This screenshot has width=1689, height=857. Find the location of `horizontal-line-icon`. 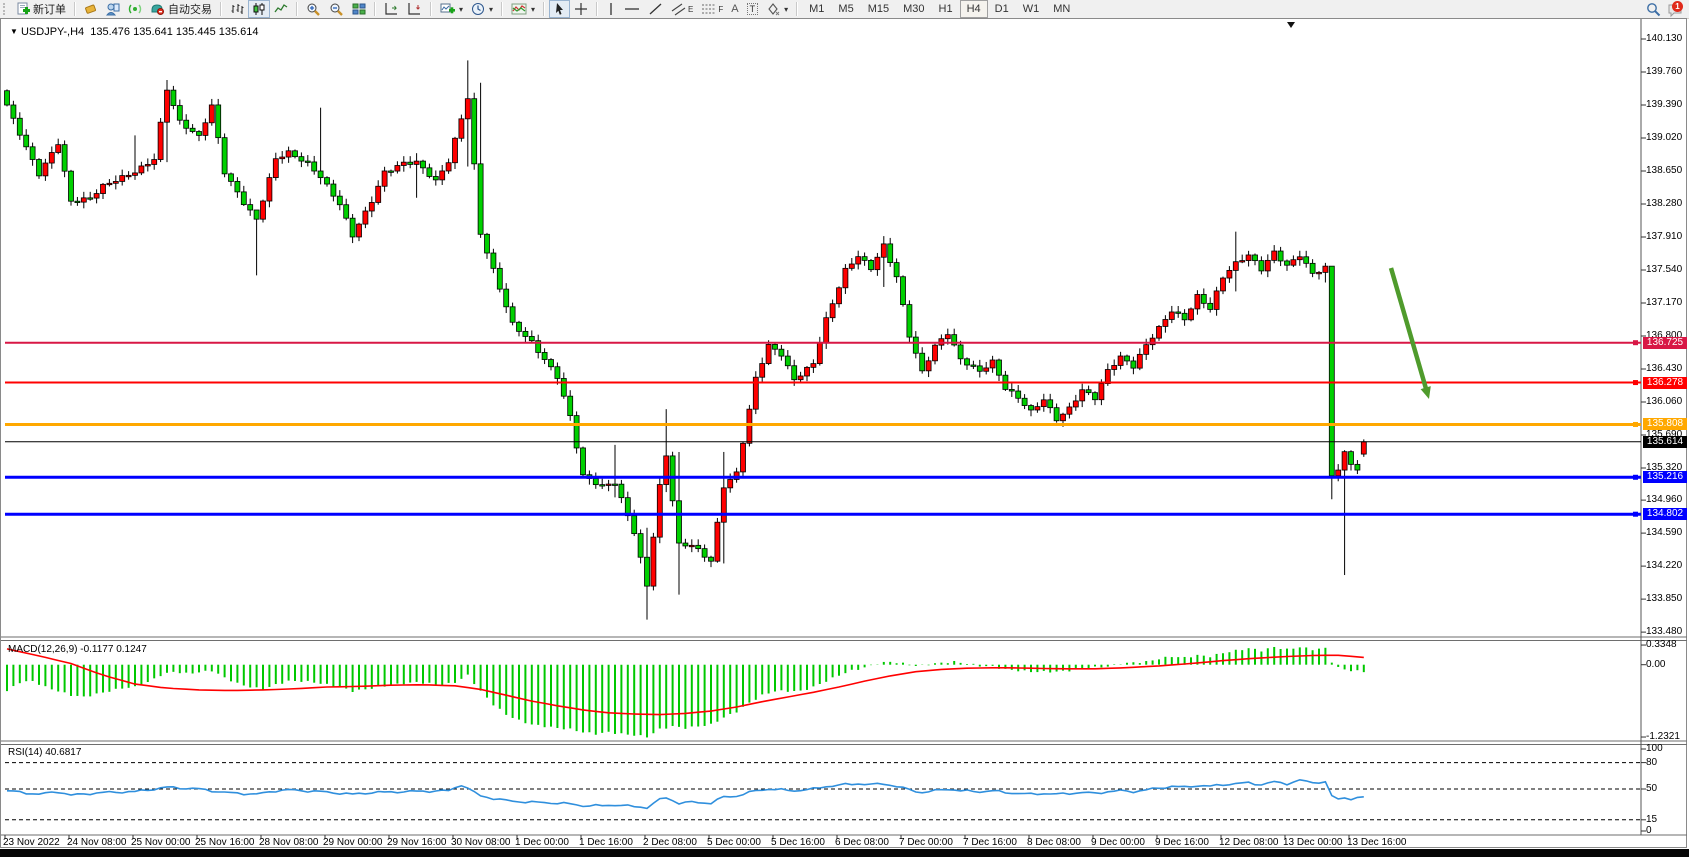

horizontal-line-icon is located at coordinates (632, 9).